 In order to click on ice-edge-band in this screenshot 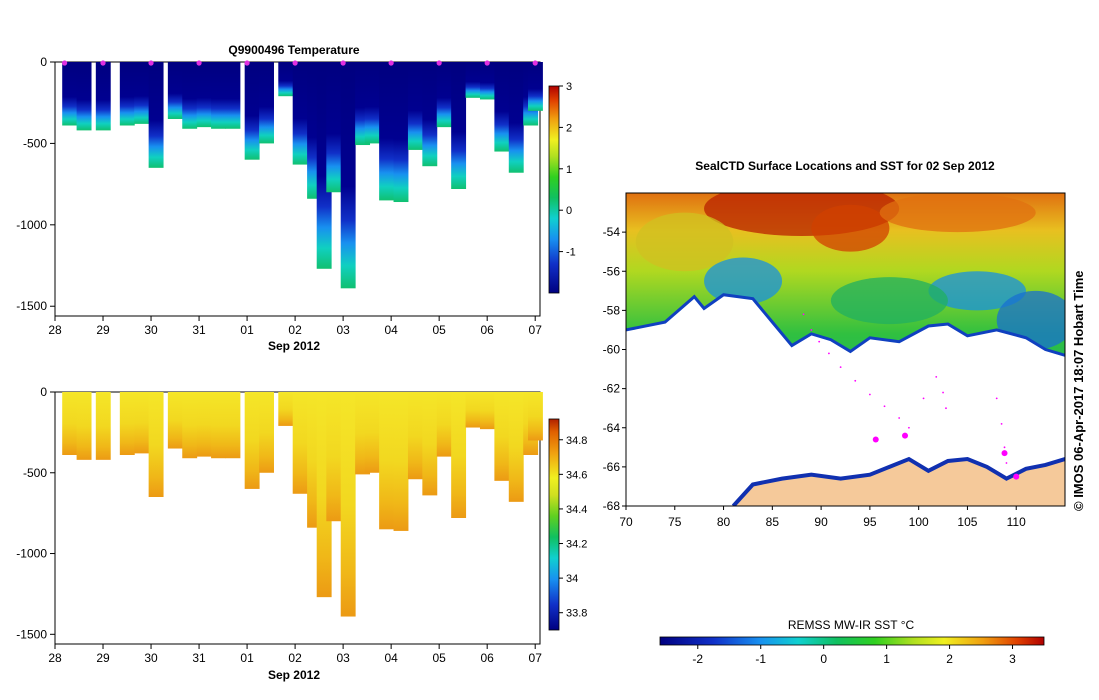, I will do `click(845, 325)`.